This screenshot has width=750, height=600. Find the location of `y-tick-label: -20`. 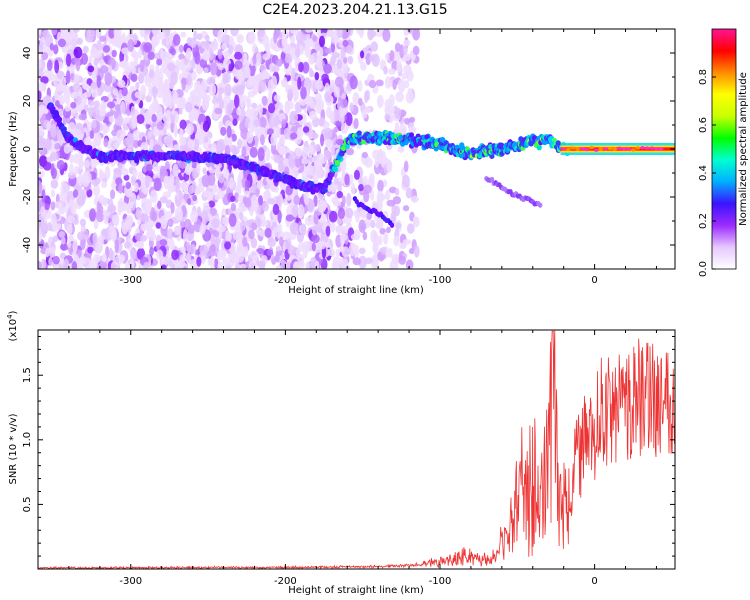

y-tick-label: -20 is located at coordinates (27, 197).